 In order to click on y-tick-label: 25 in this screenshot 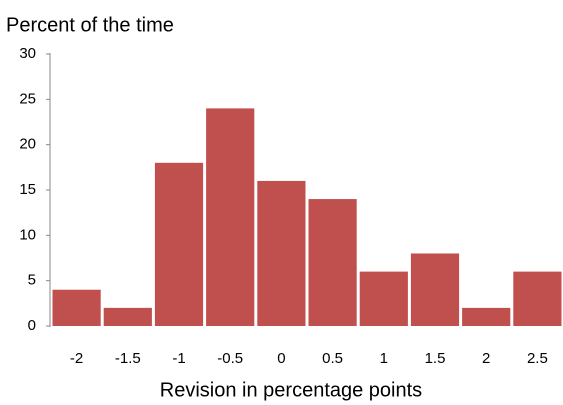, I will do `click(27, 98)`.